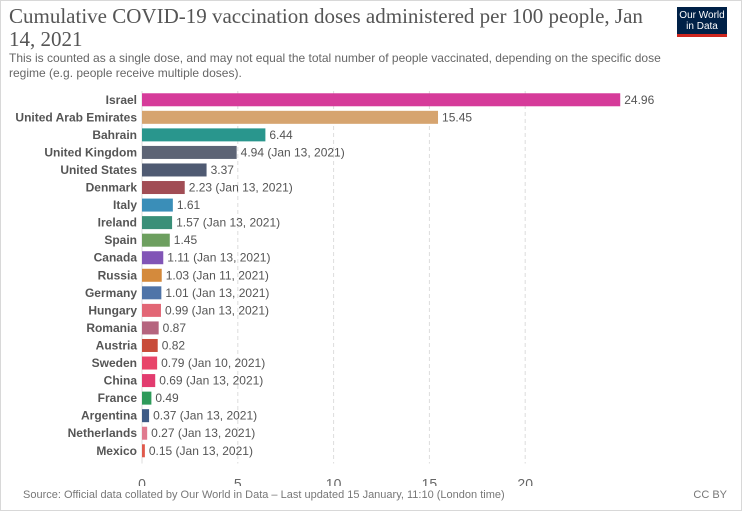 This screenshot has height=511, width=742. I want to click on logo-text-line2: in Data, so click(702, 26).